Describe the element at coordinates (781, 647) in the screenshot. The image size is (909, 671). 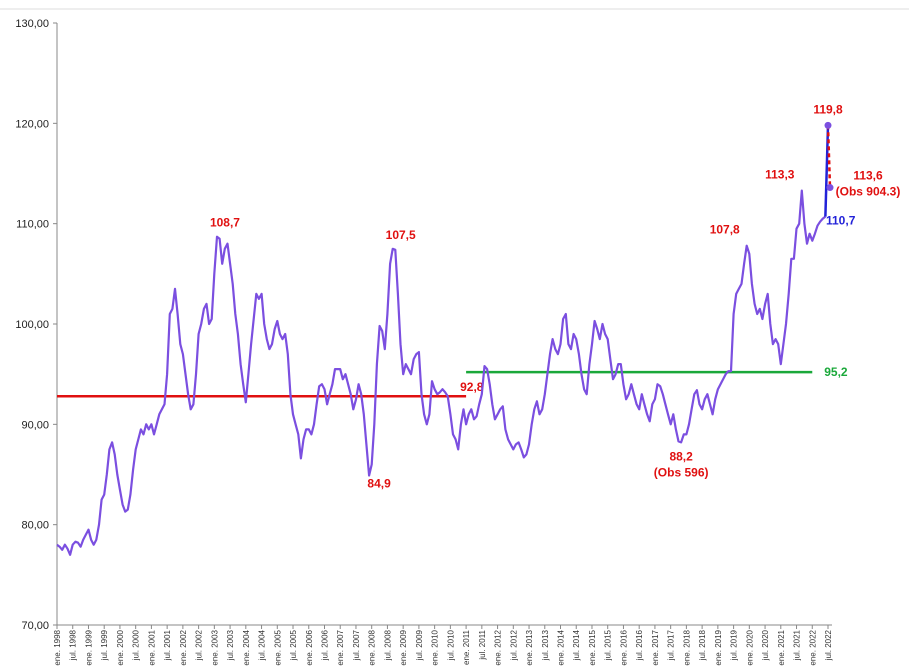
I see `x-tick-label: ene. 2021` at that location.